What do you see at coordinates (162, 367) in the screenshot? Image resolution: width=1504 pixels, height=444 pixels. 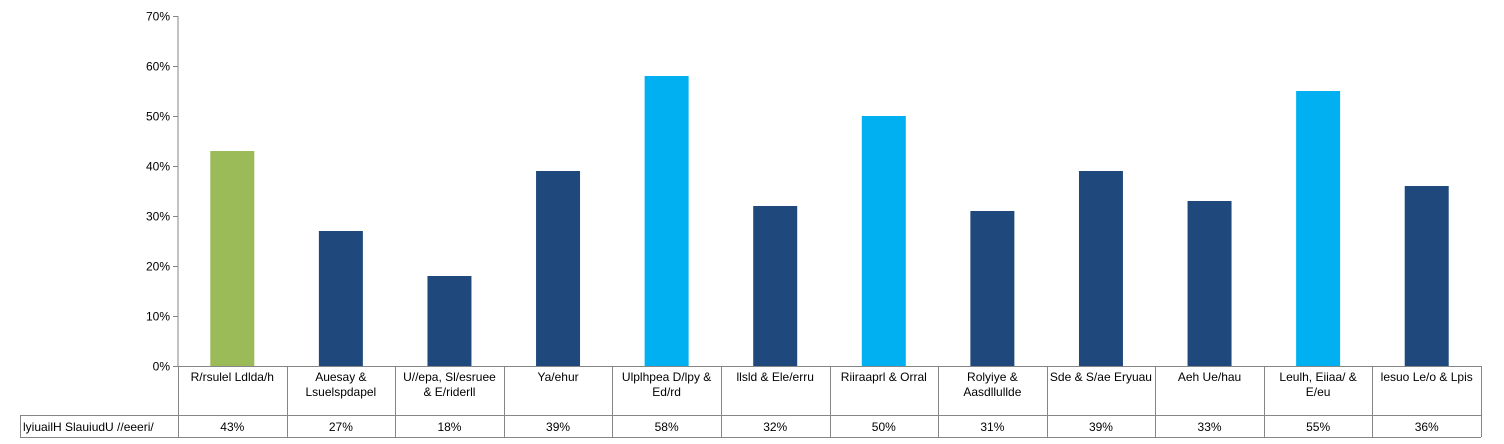 I see `y-tick-label: 0%` at bounding box center [162, 367].